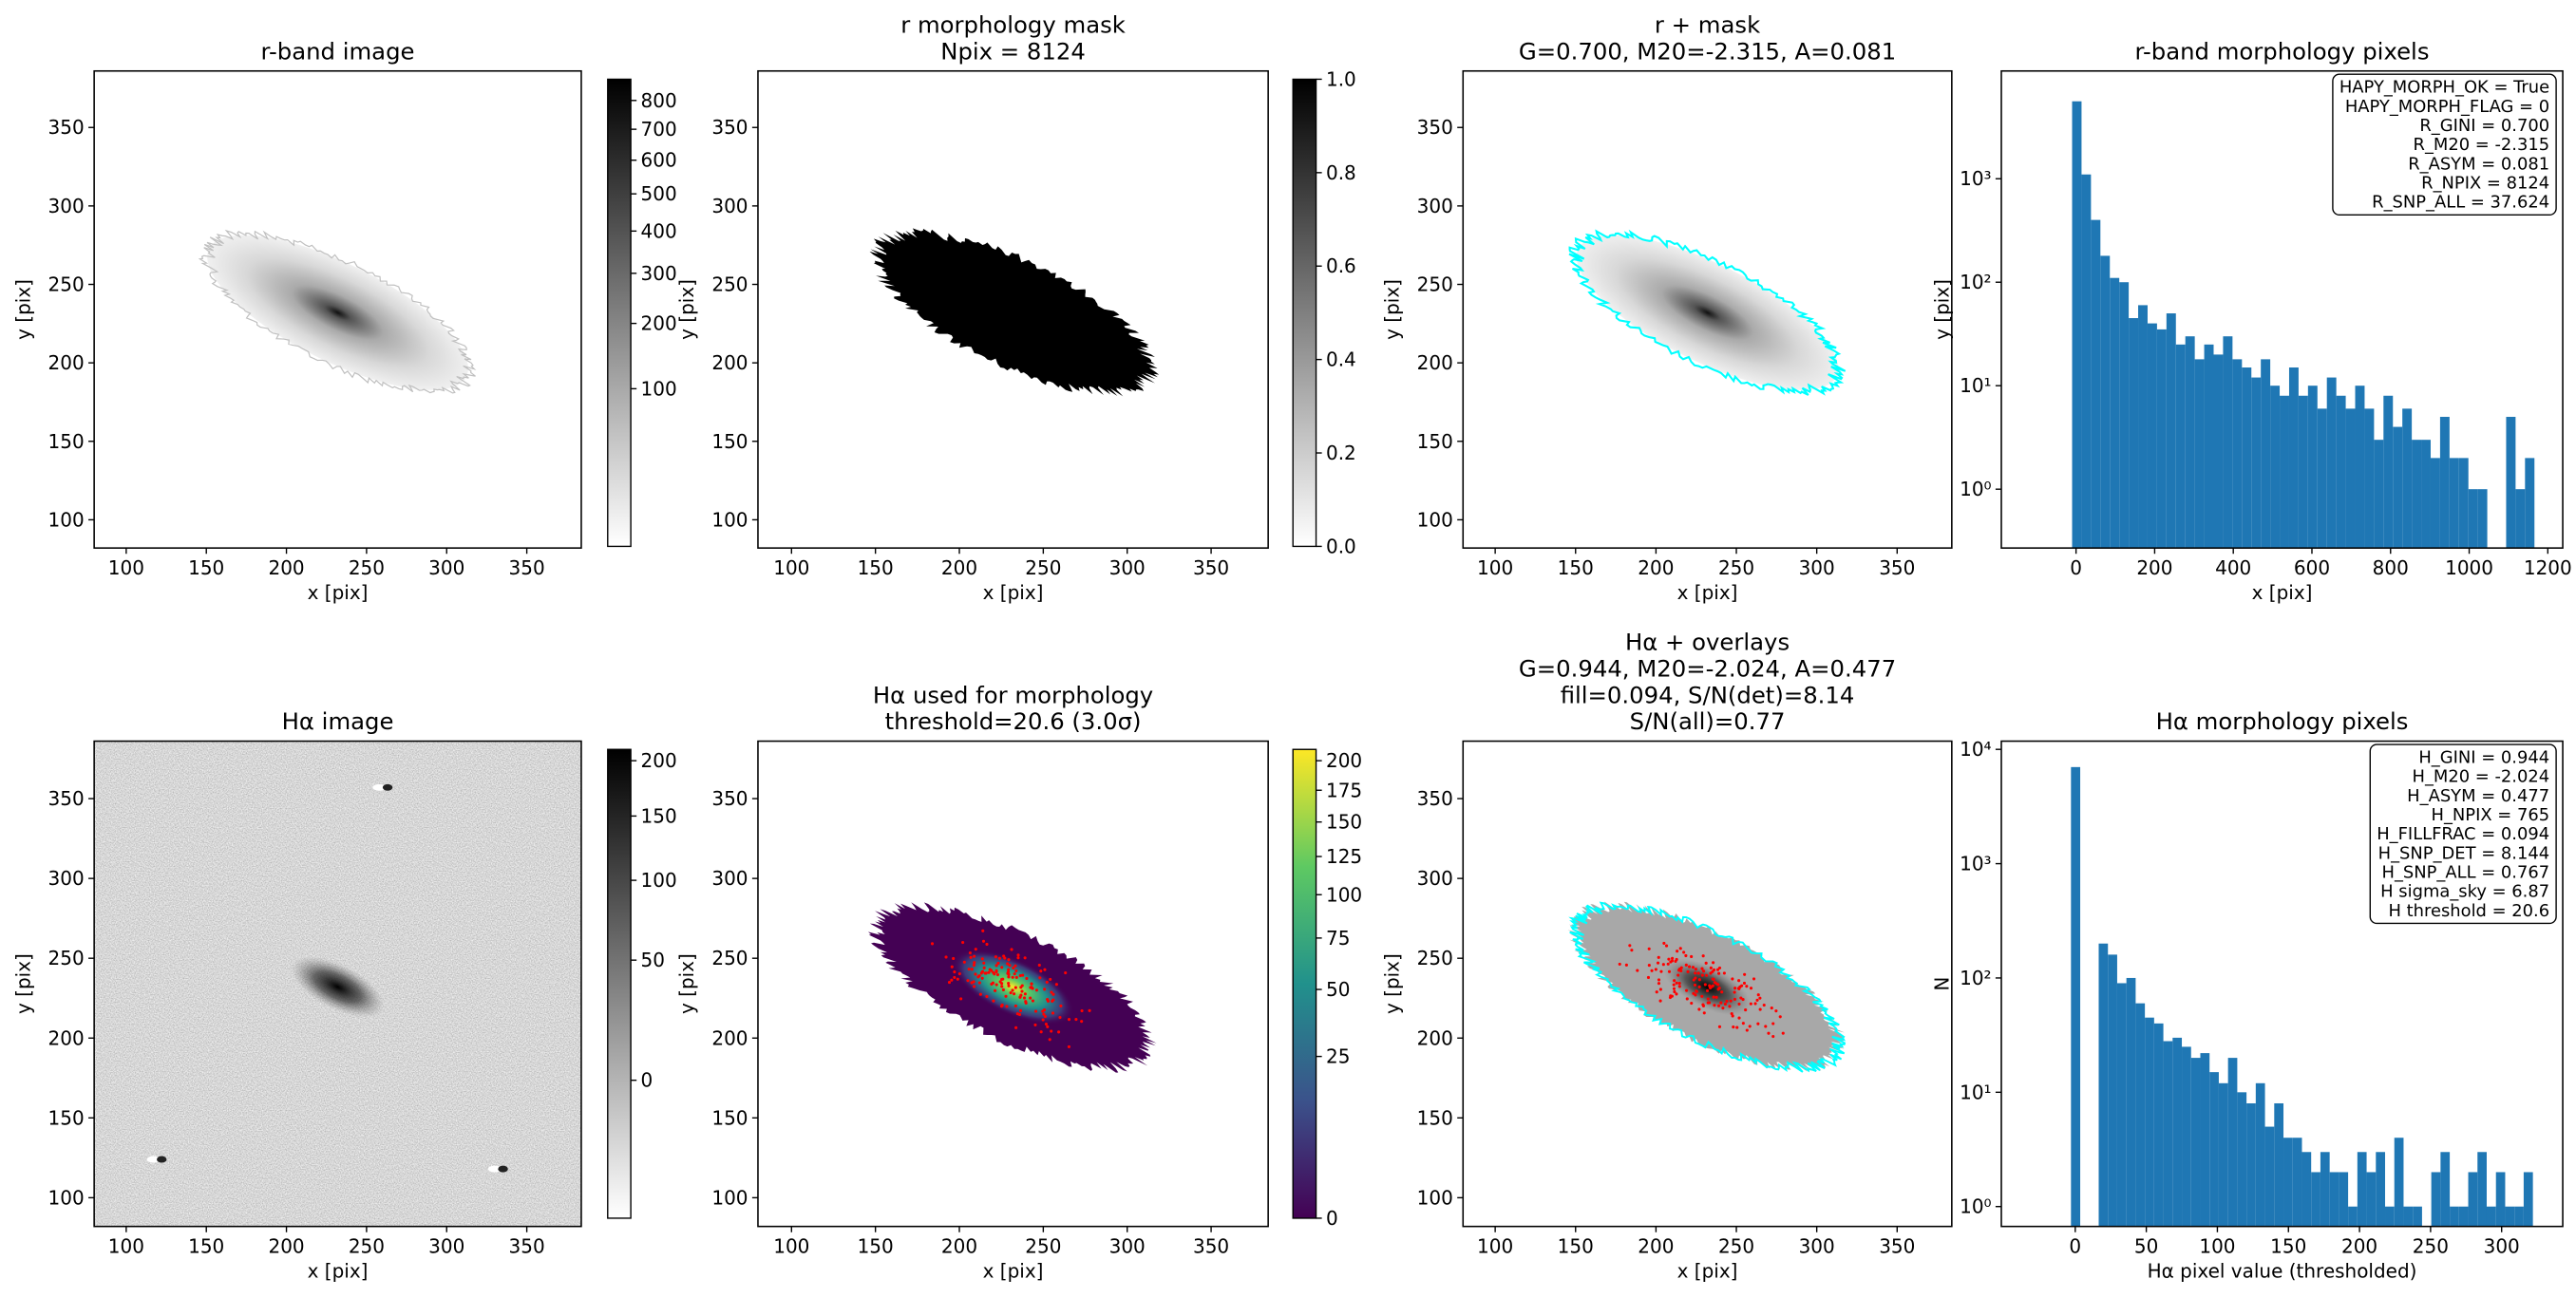  I want to click on colorbar-tick-label: 100, so click(659, 880).